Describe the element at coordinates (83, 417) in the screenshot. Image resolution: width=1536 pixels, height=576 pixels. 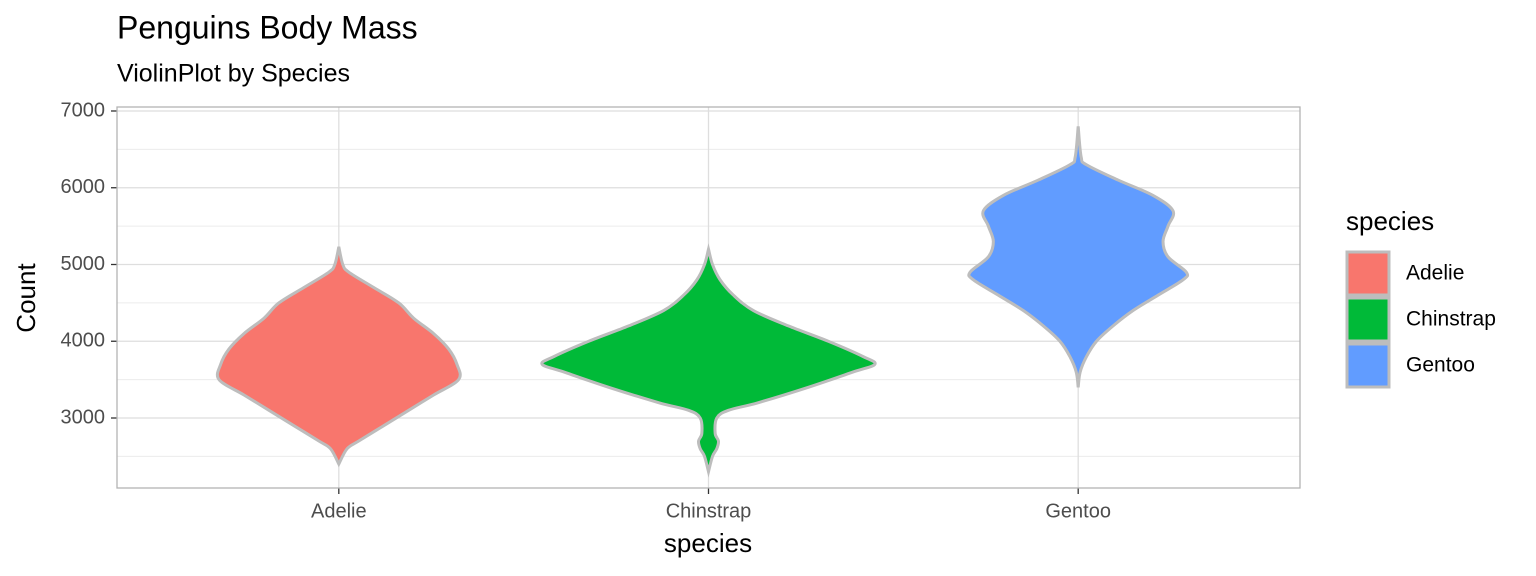
I see `y-tick-label: 3000` at that location.